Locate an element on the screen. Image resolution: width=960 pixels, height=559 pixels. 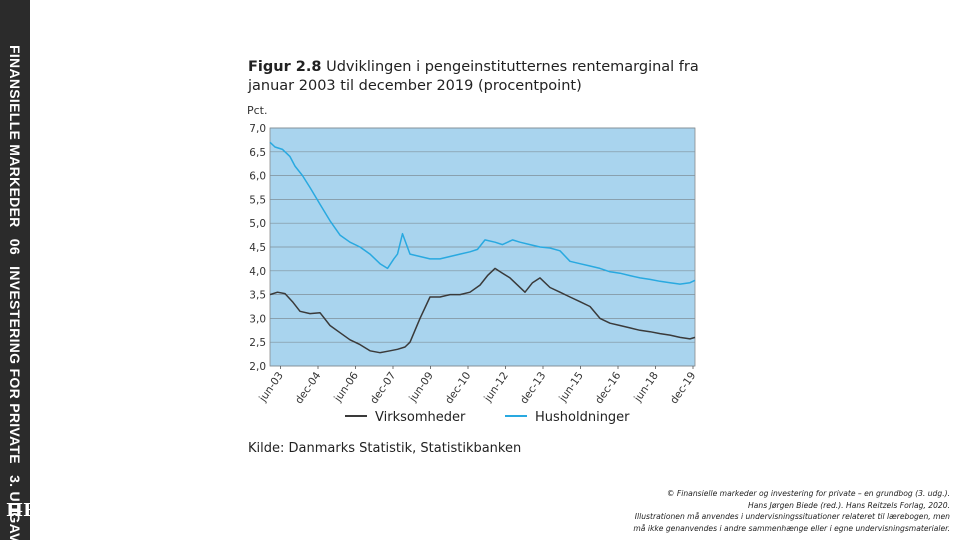
y-tick-label: 3,0 is located at coordinates (257, 319).